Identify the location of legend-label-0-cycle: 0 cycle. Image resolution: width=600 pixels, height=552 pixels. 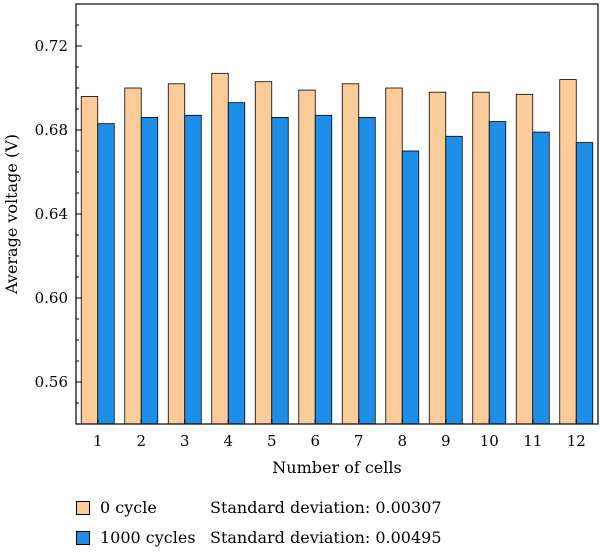
(128, 507).